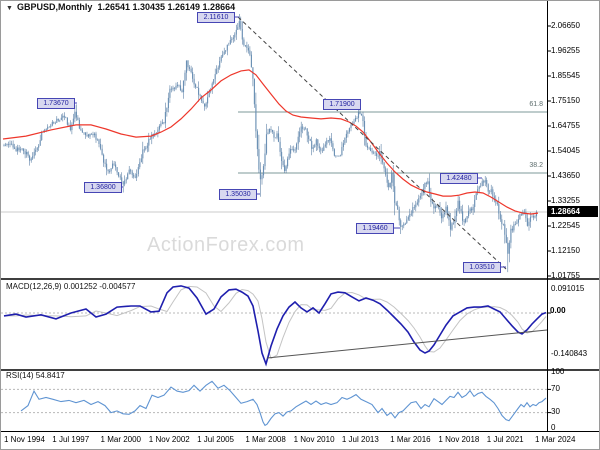 Image resolution: width=600 pixels, height=450 pixels. Describe the element at coordinates (216, 17) in the screenshot. I see `swing-price-tag: 2.11610` at that location.